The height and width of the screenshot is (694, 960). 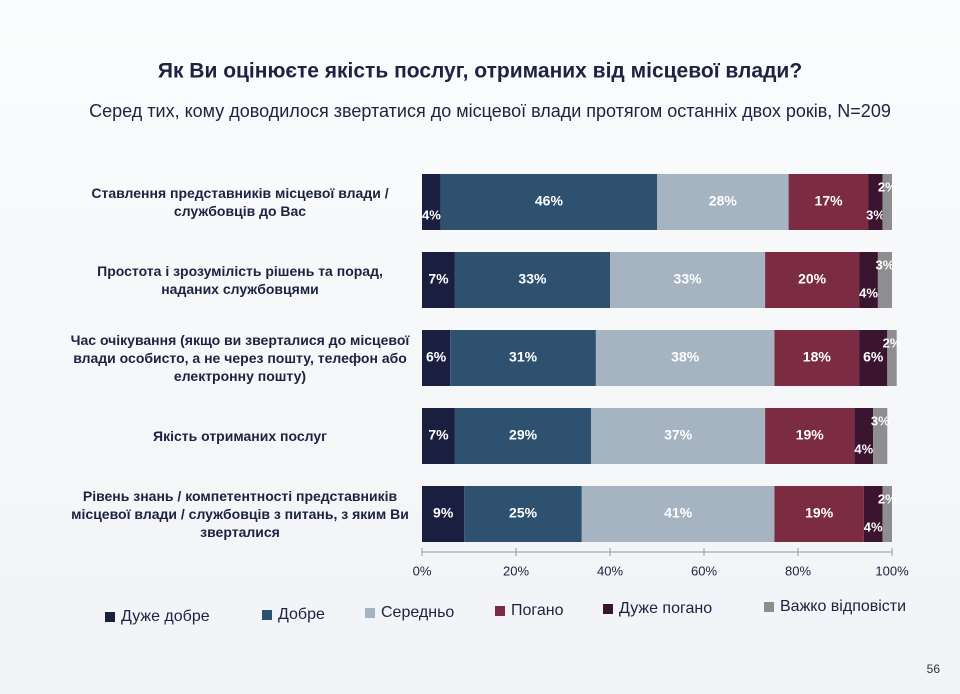 I want to click on value-label: 9%, so click(x=443, y=513).